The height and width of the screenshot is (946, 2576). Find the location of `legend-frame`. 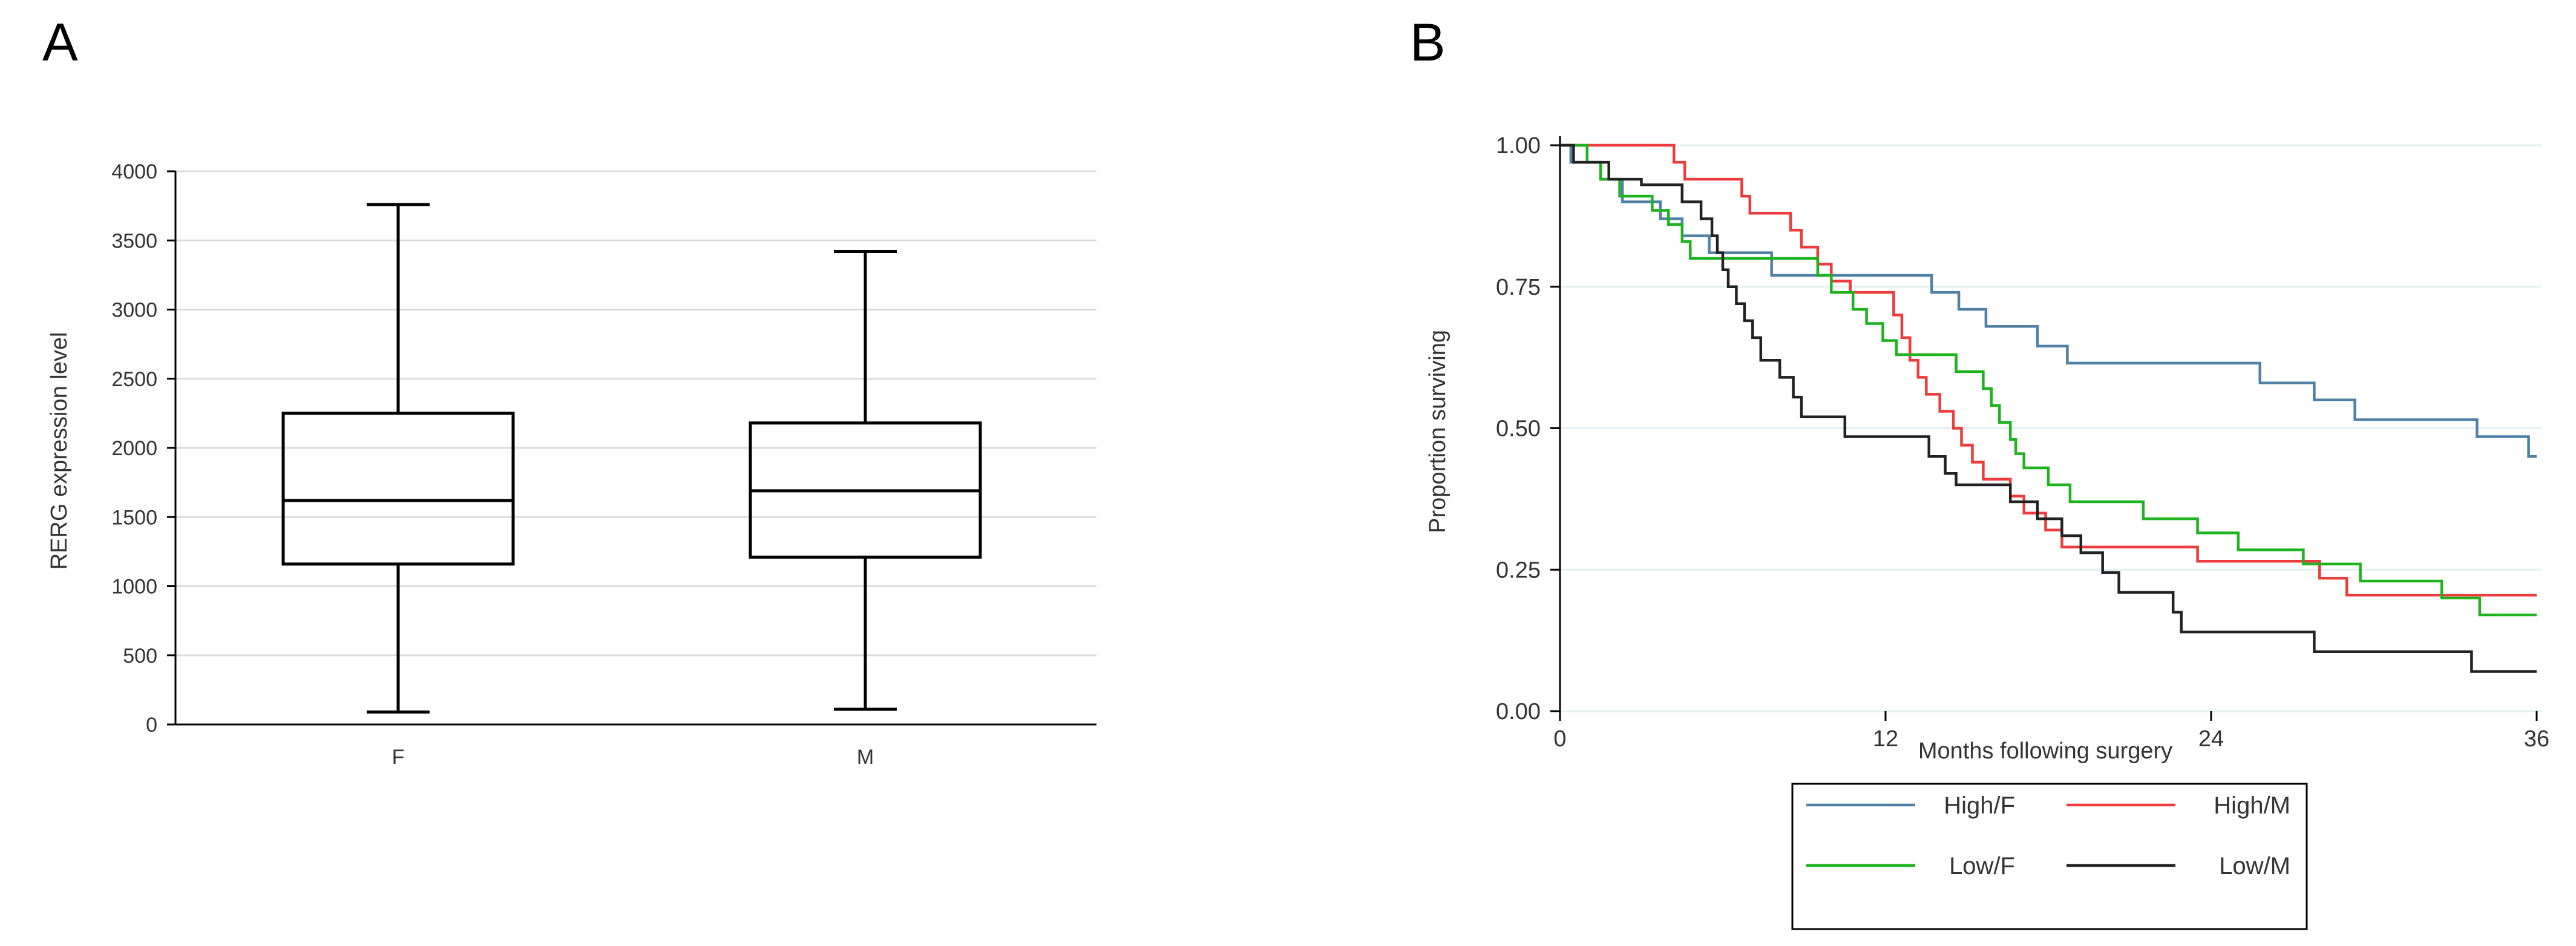

legend-frame is located at coordinates (2049, 857).